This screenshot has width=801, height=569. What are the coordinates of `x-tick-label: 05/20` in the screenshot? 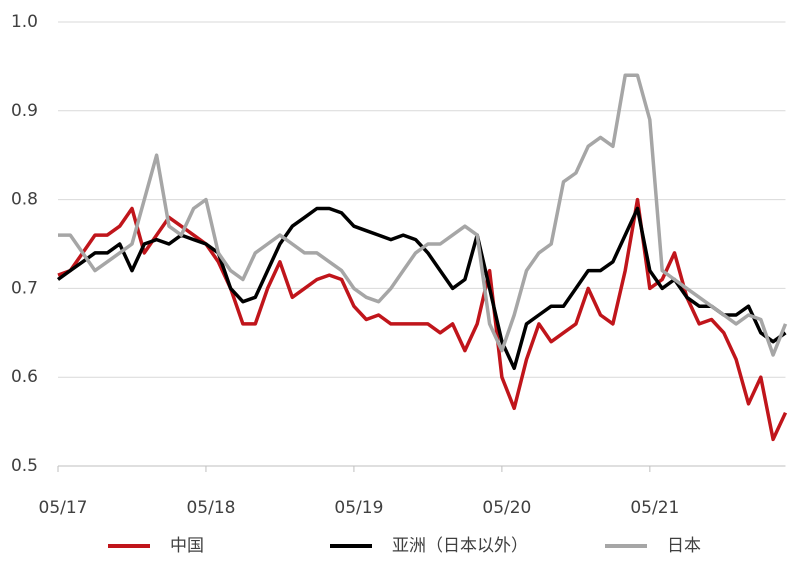 It's located at (506, 508).